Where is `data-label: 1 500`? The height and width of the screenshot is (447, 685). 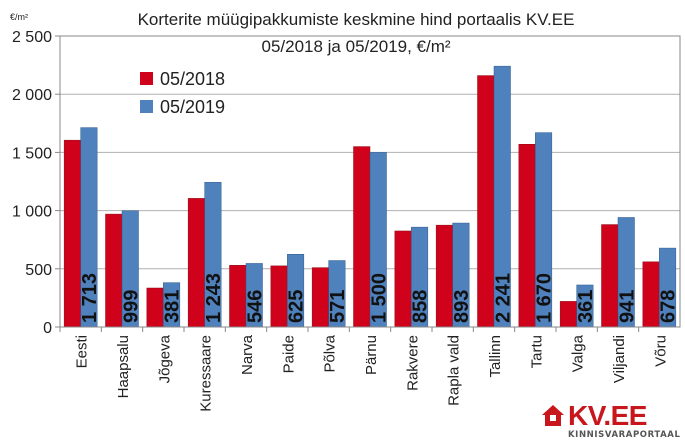 data-label: 1 500 is located at coordinates (379, 298).